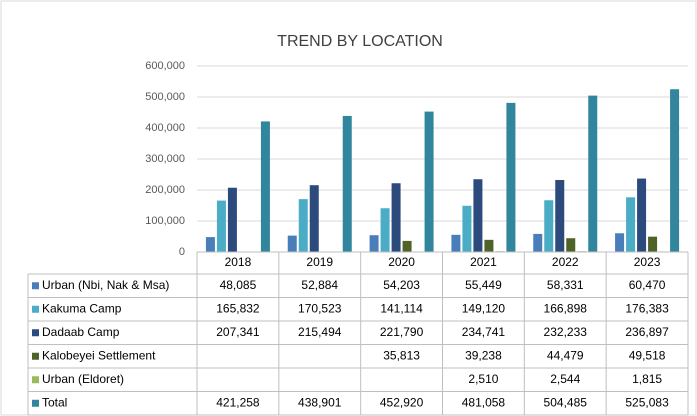  What do you see at coordinates (566, 332) in the screenshot?
I see `table-value: 232,233` at bounding box center [566, 332].